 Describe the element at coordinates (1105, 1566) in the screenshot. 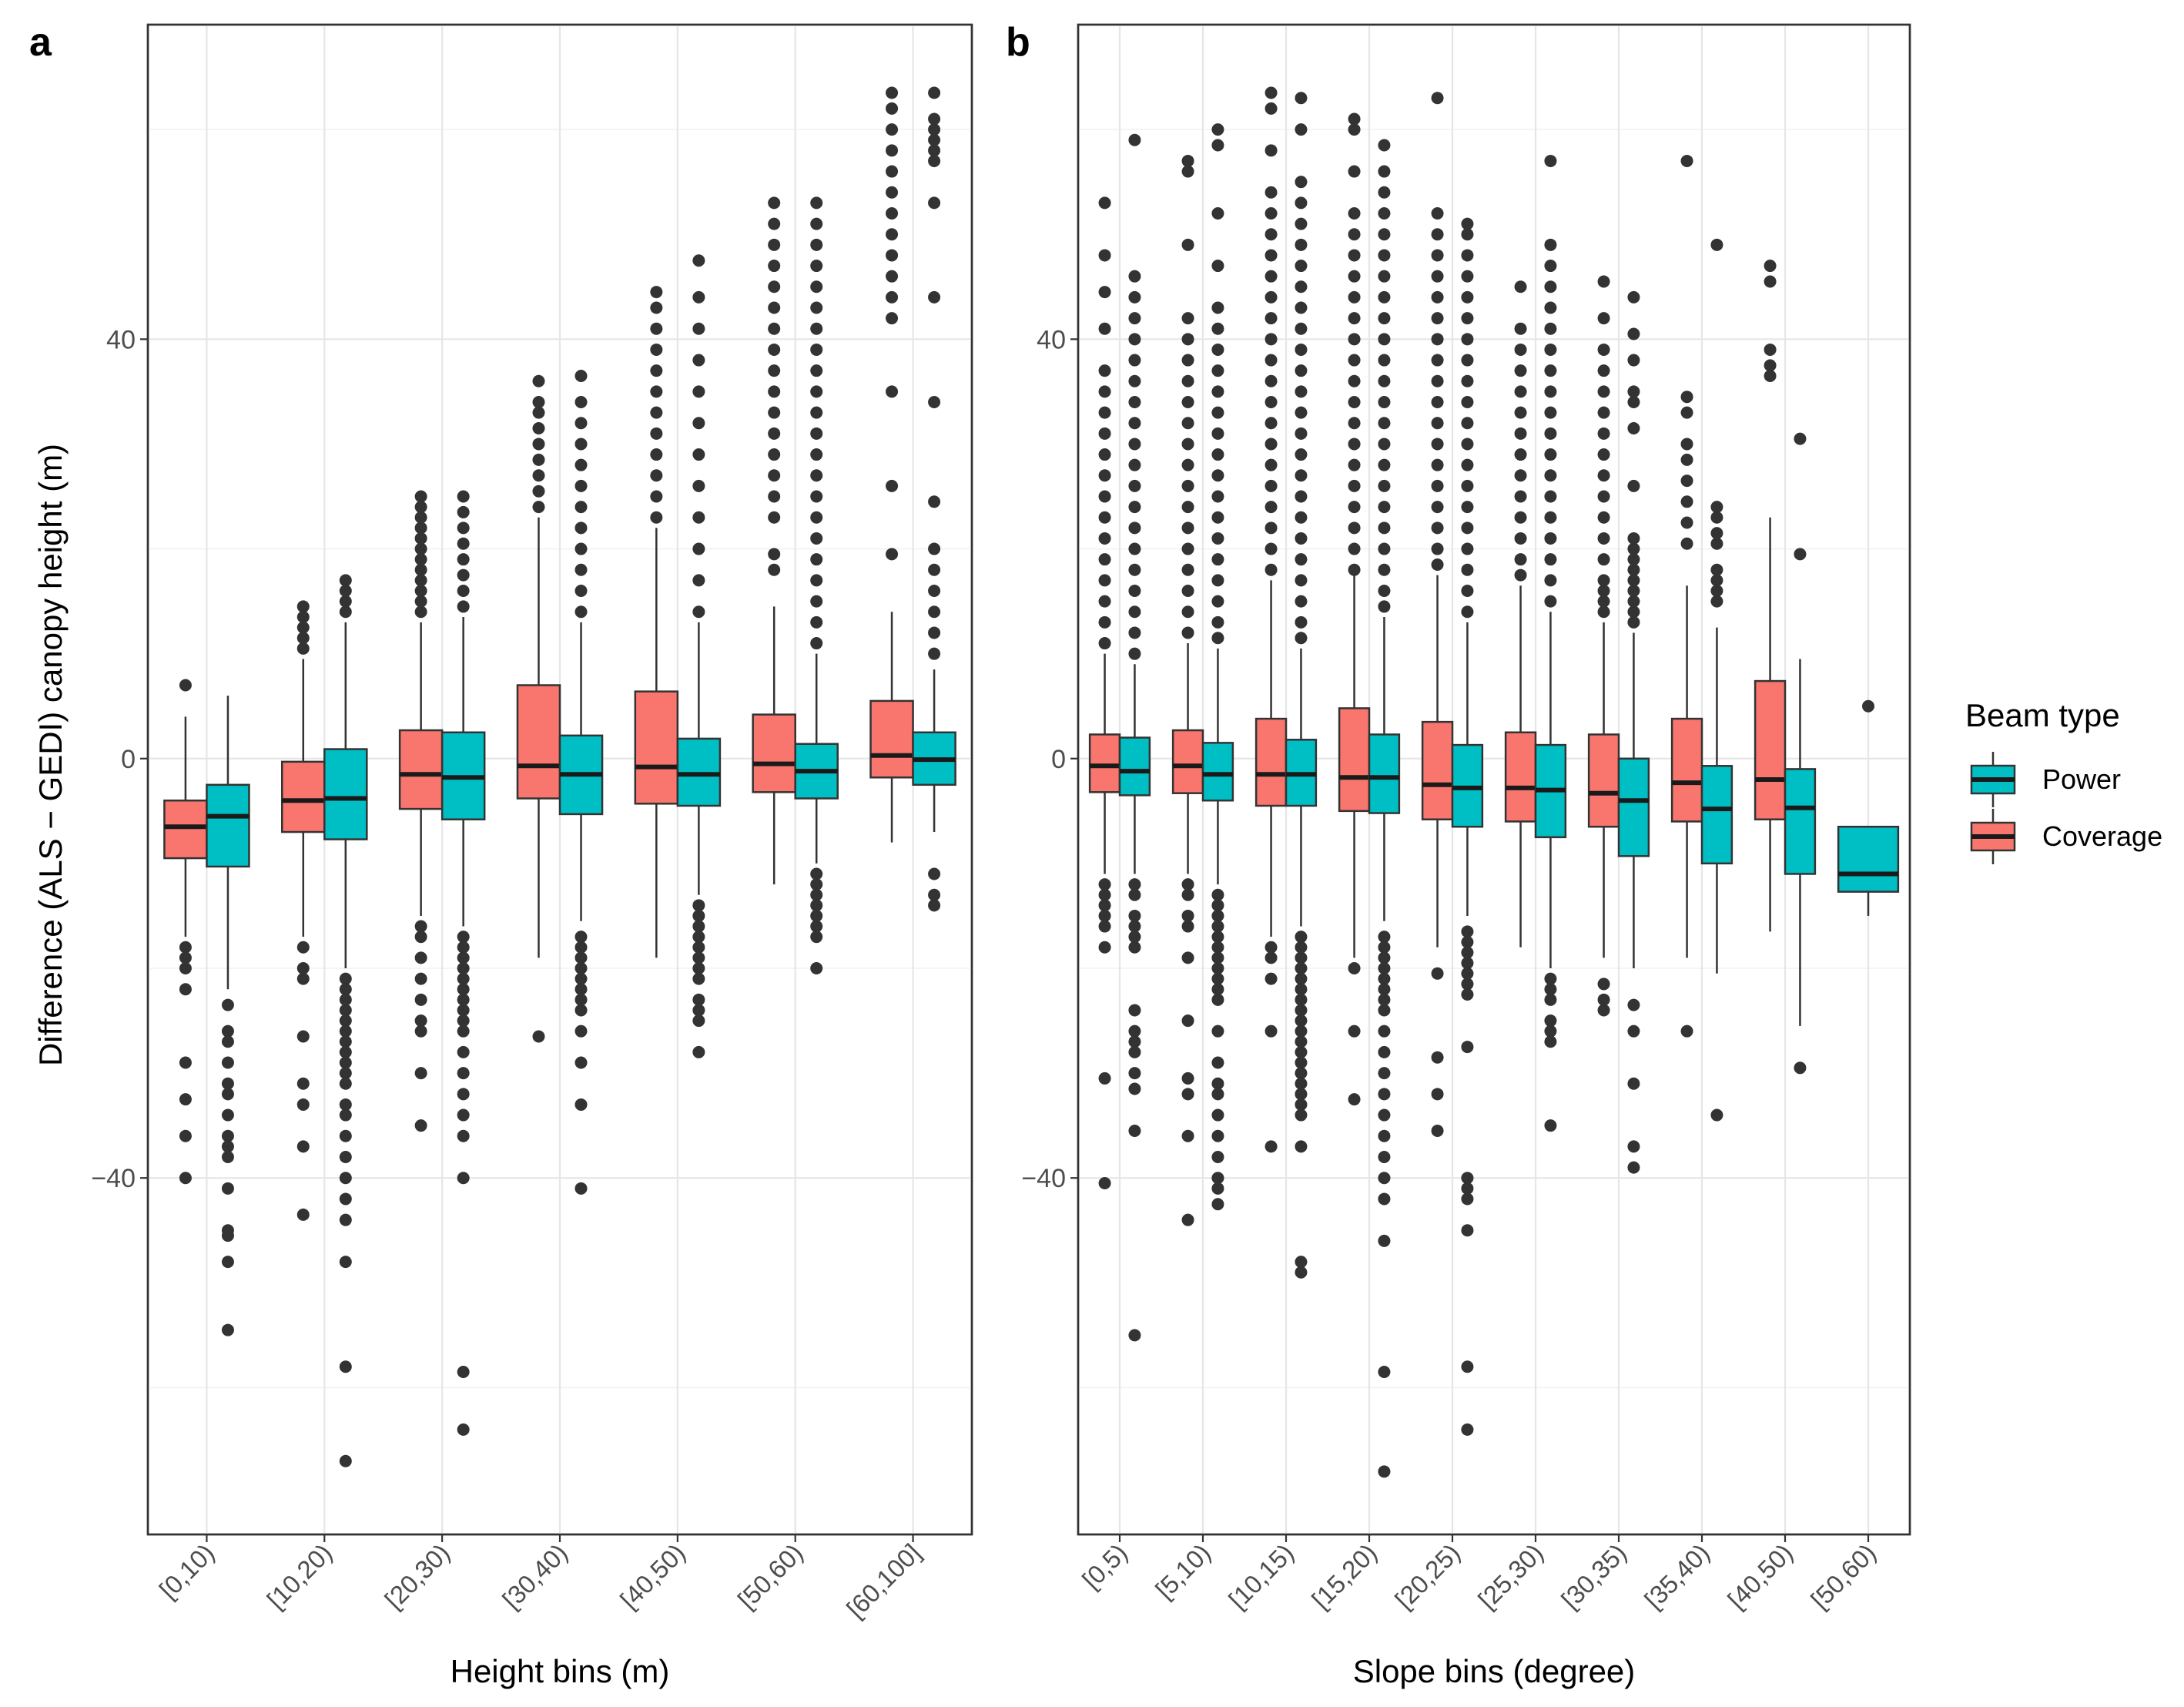

I see `x-tick-label: [0,5)` at that location.